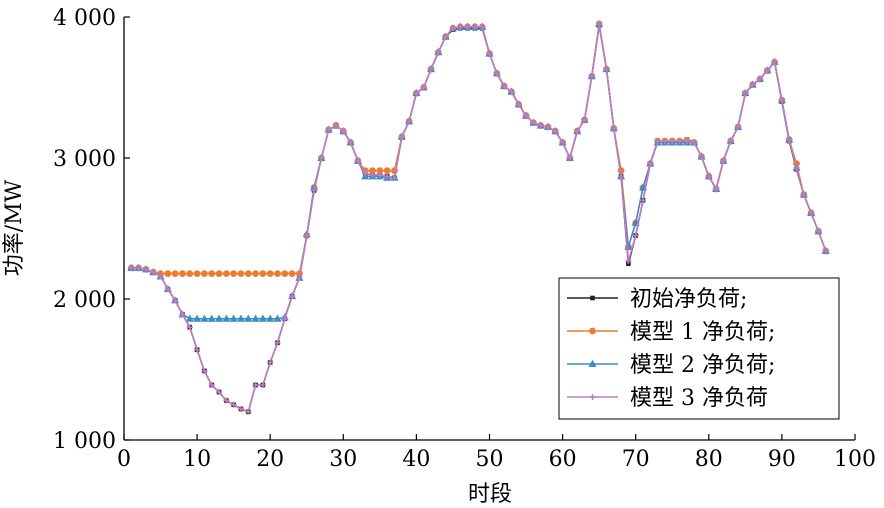 The width and height of the screenshot is (884, 508). I want to click on x-tick-label: 30, so click(343, 459).